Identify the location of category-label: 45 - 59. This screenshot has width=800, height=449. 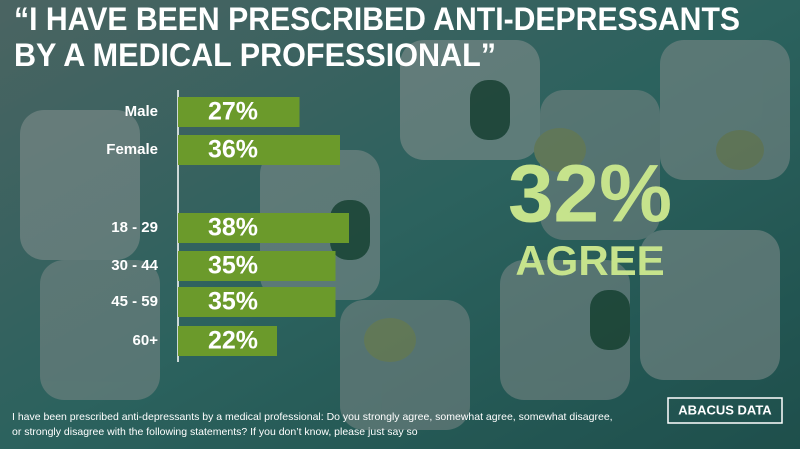
(134, 301).